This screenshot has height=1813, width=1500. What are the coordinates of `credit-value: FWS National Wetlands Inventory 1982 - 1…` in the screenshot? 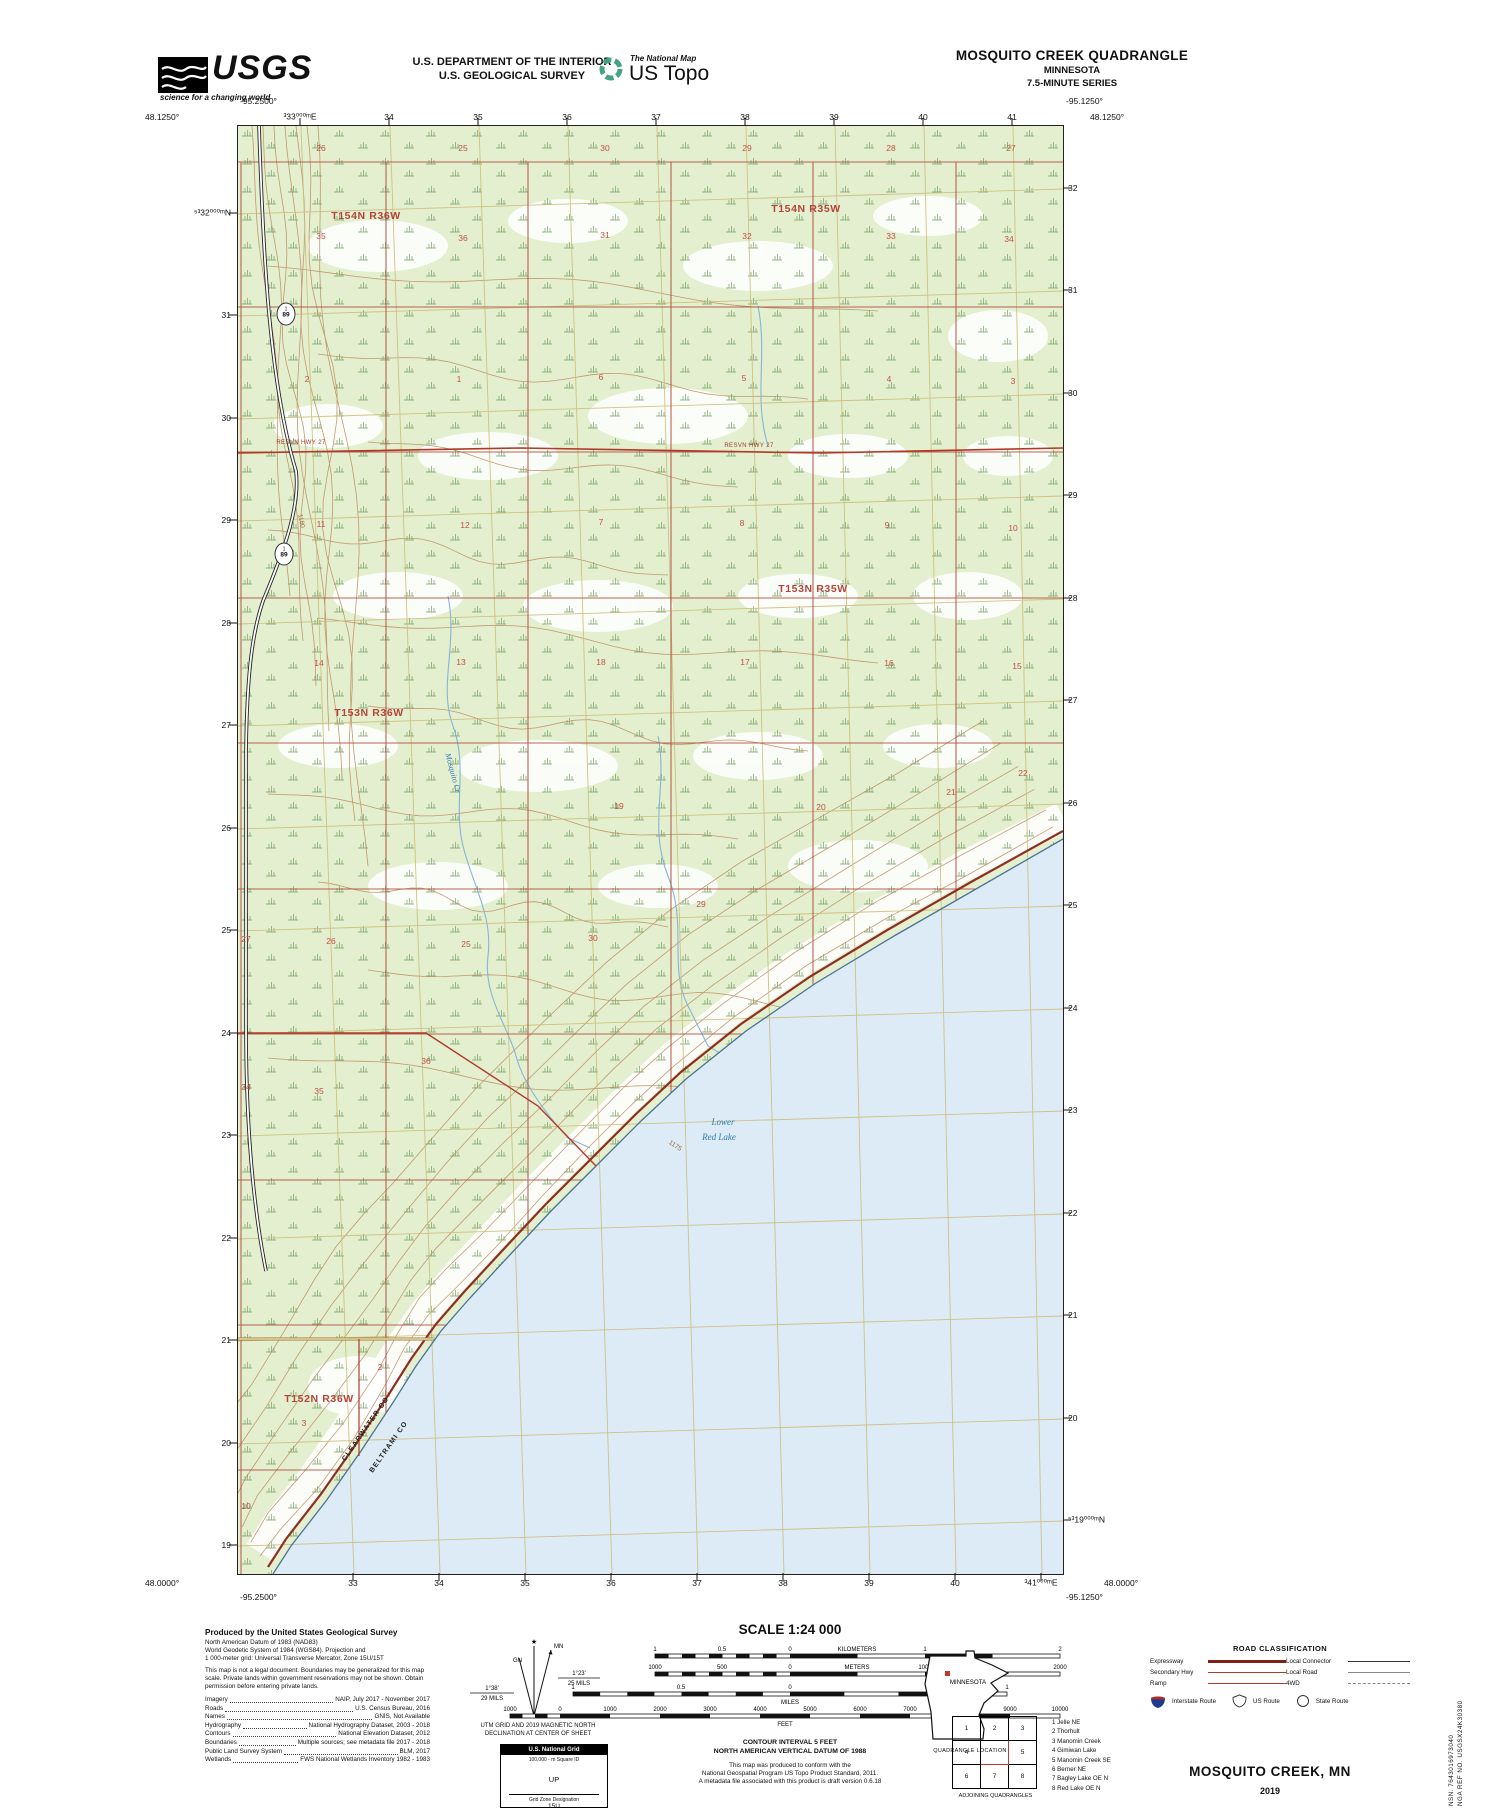 It's located at (365, 1760).